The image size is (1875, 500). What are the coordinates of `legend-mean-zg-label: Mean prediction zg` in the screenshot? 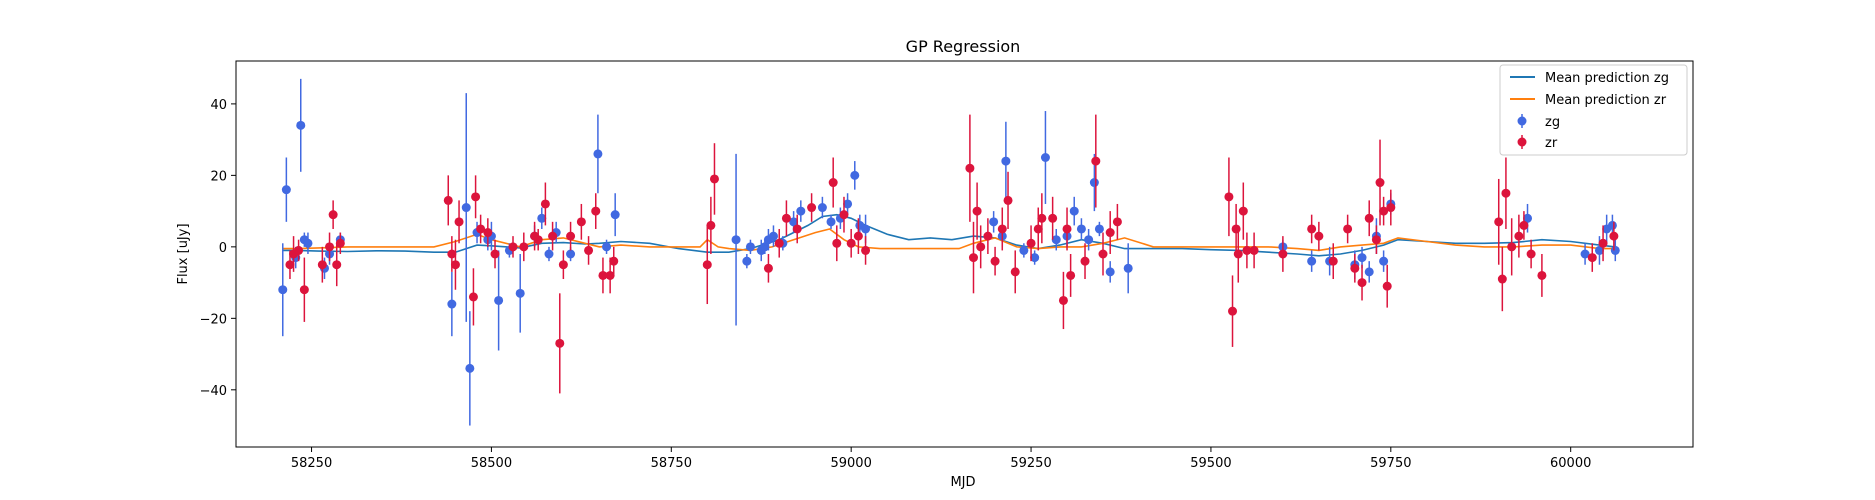 It's located at (1607, 78).